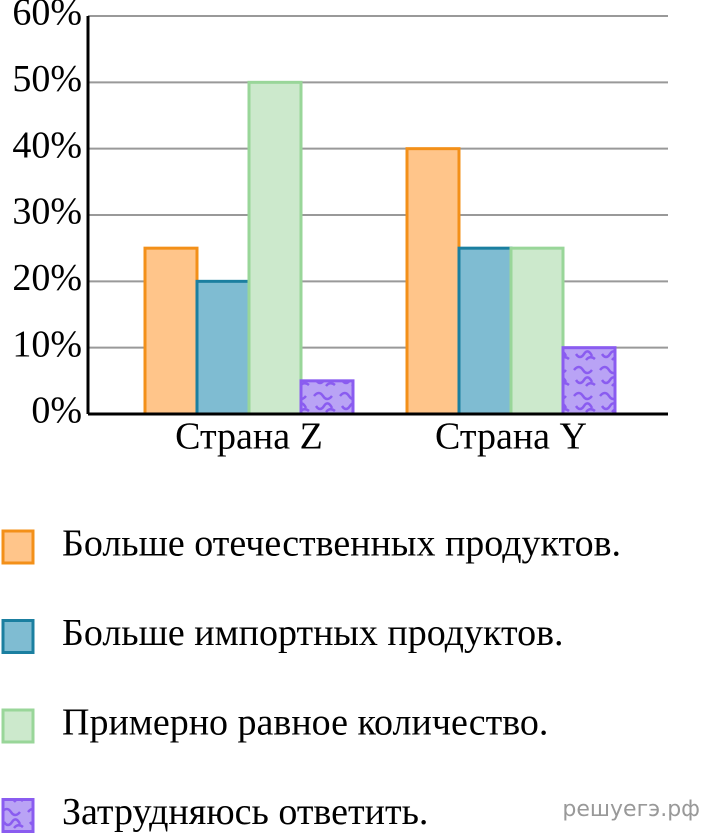 The image size is (706, 840). What do you see at coordinates (313, 633) in the screenshot?
I see `legend-label: Больше импортных продуктов.` at bounding box center [313, 633].